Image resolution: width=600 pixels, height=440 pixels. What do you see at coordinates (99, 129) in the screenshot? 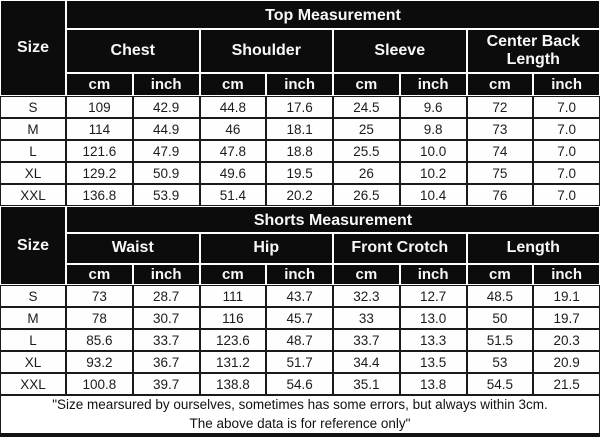
I see `measurement-cell: 114` at bounding box center [99, 129].